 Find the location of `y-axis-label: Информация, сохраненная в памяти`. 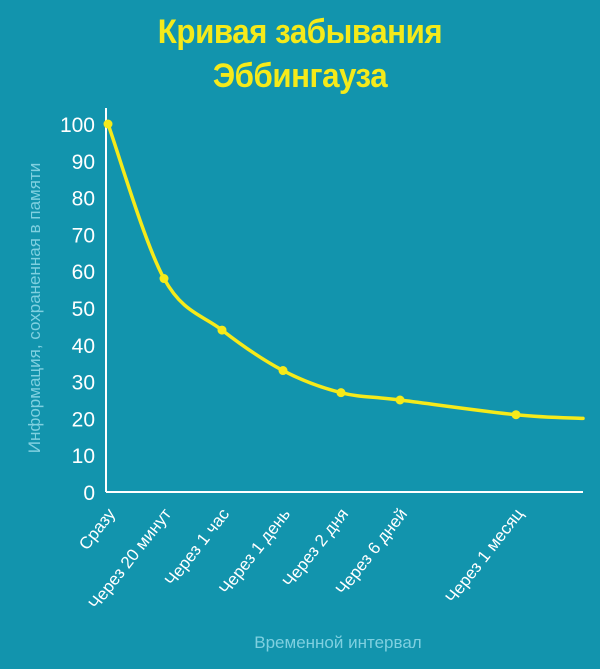

y-axis-label: Информация, сохраненная в памяти is located at coordinates (34, 308).